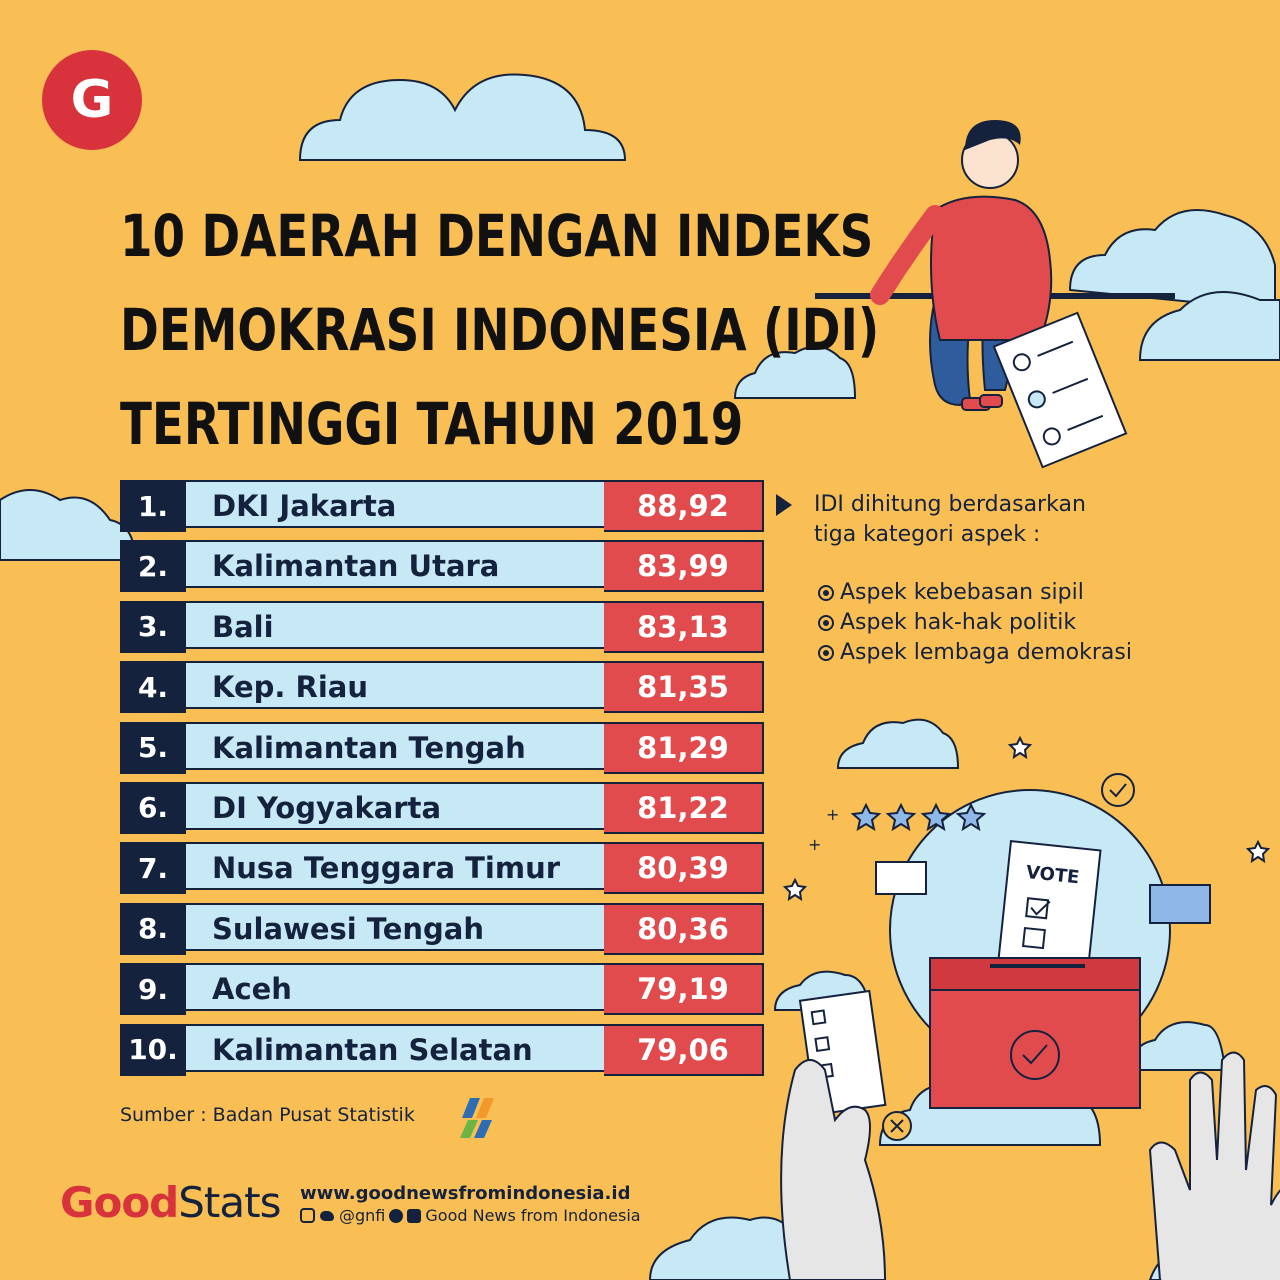 The image size is (1280, 1280). I want to click on title-line: DEMOKRASI INDONESIA (IDI), so click(500, 331).